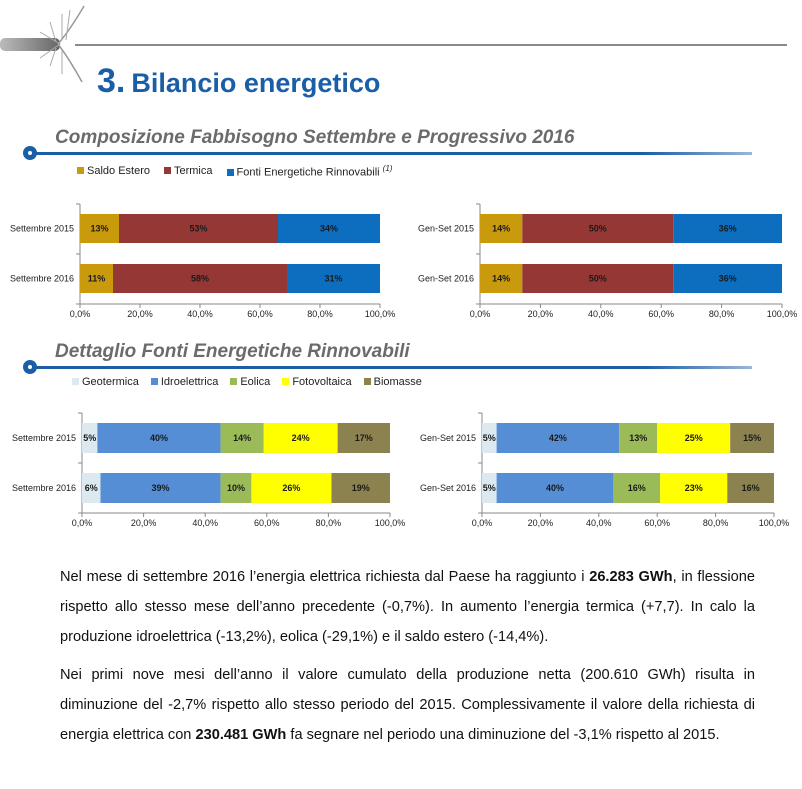  What do you see at coordinates (256, 83) in the screenshot?
I see `section-title: Bilancio energetico` at bounding box center [256, 83].